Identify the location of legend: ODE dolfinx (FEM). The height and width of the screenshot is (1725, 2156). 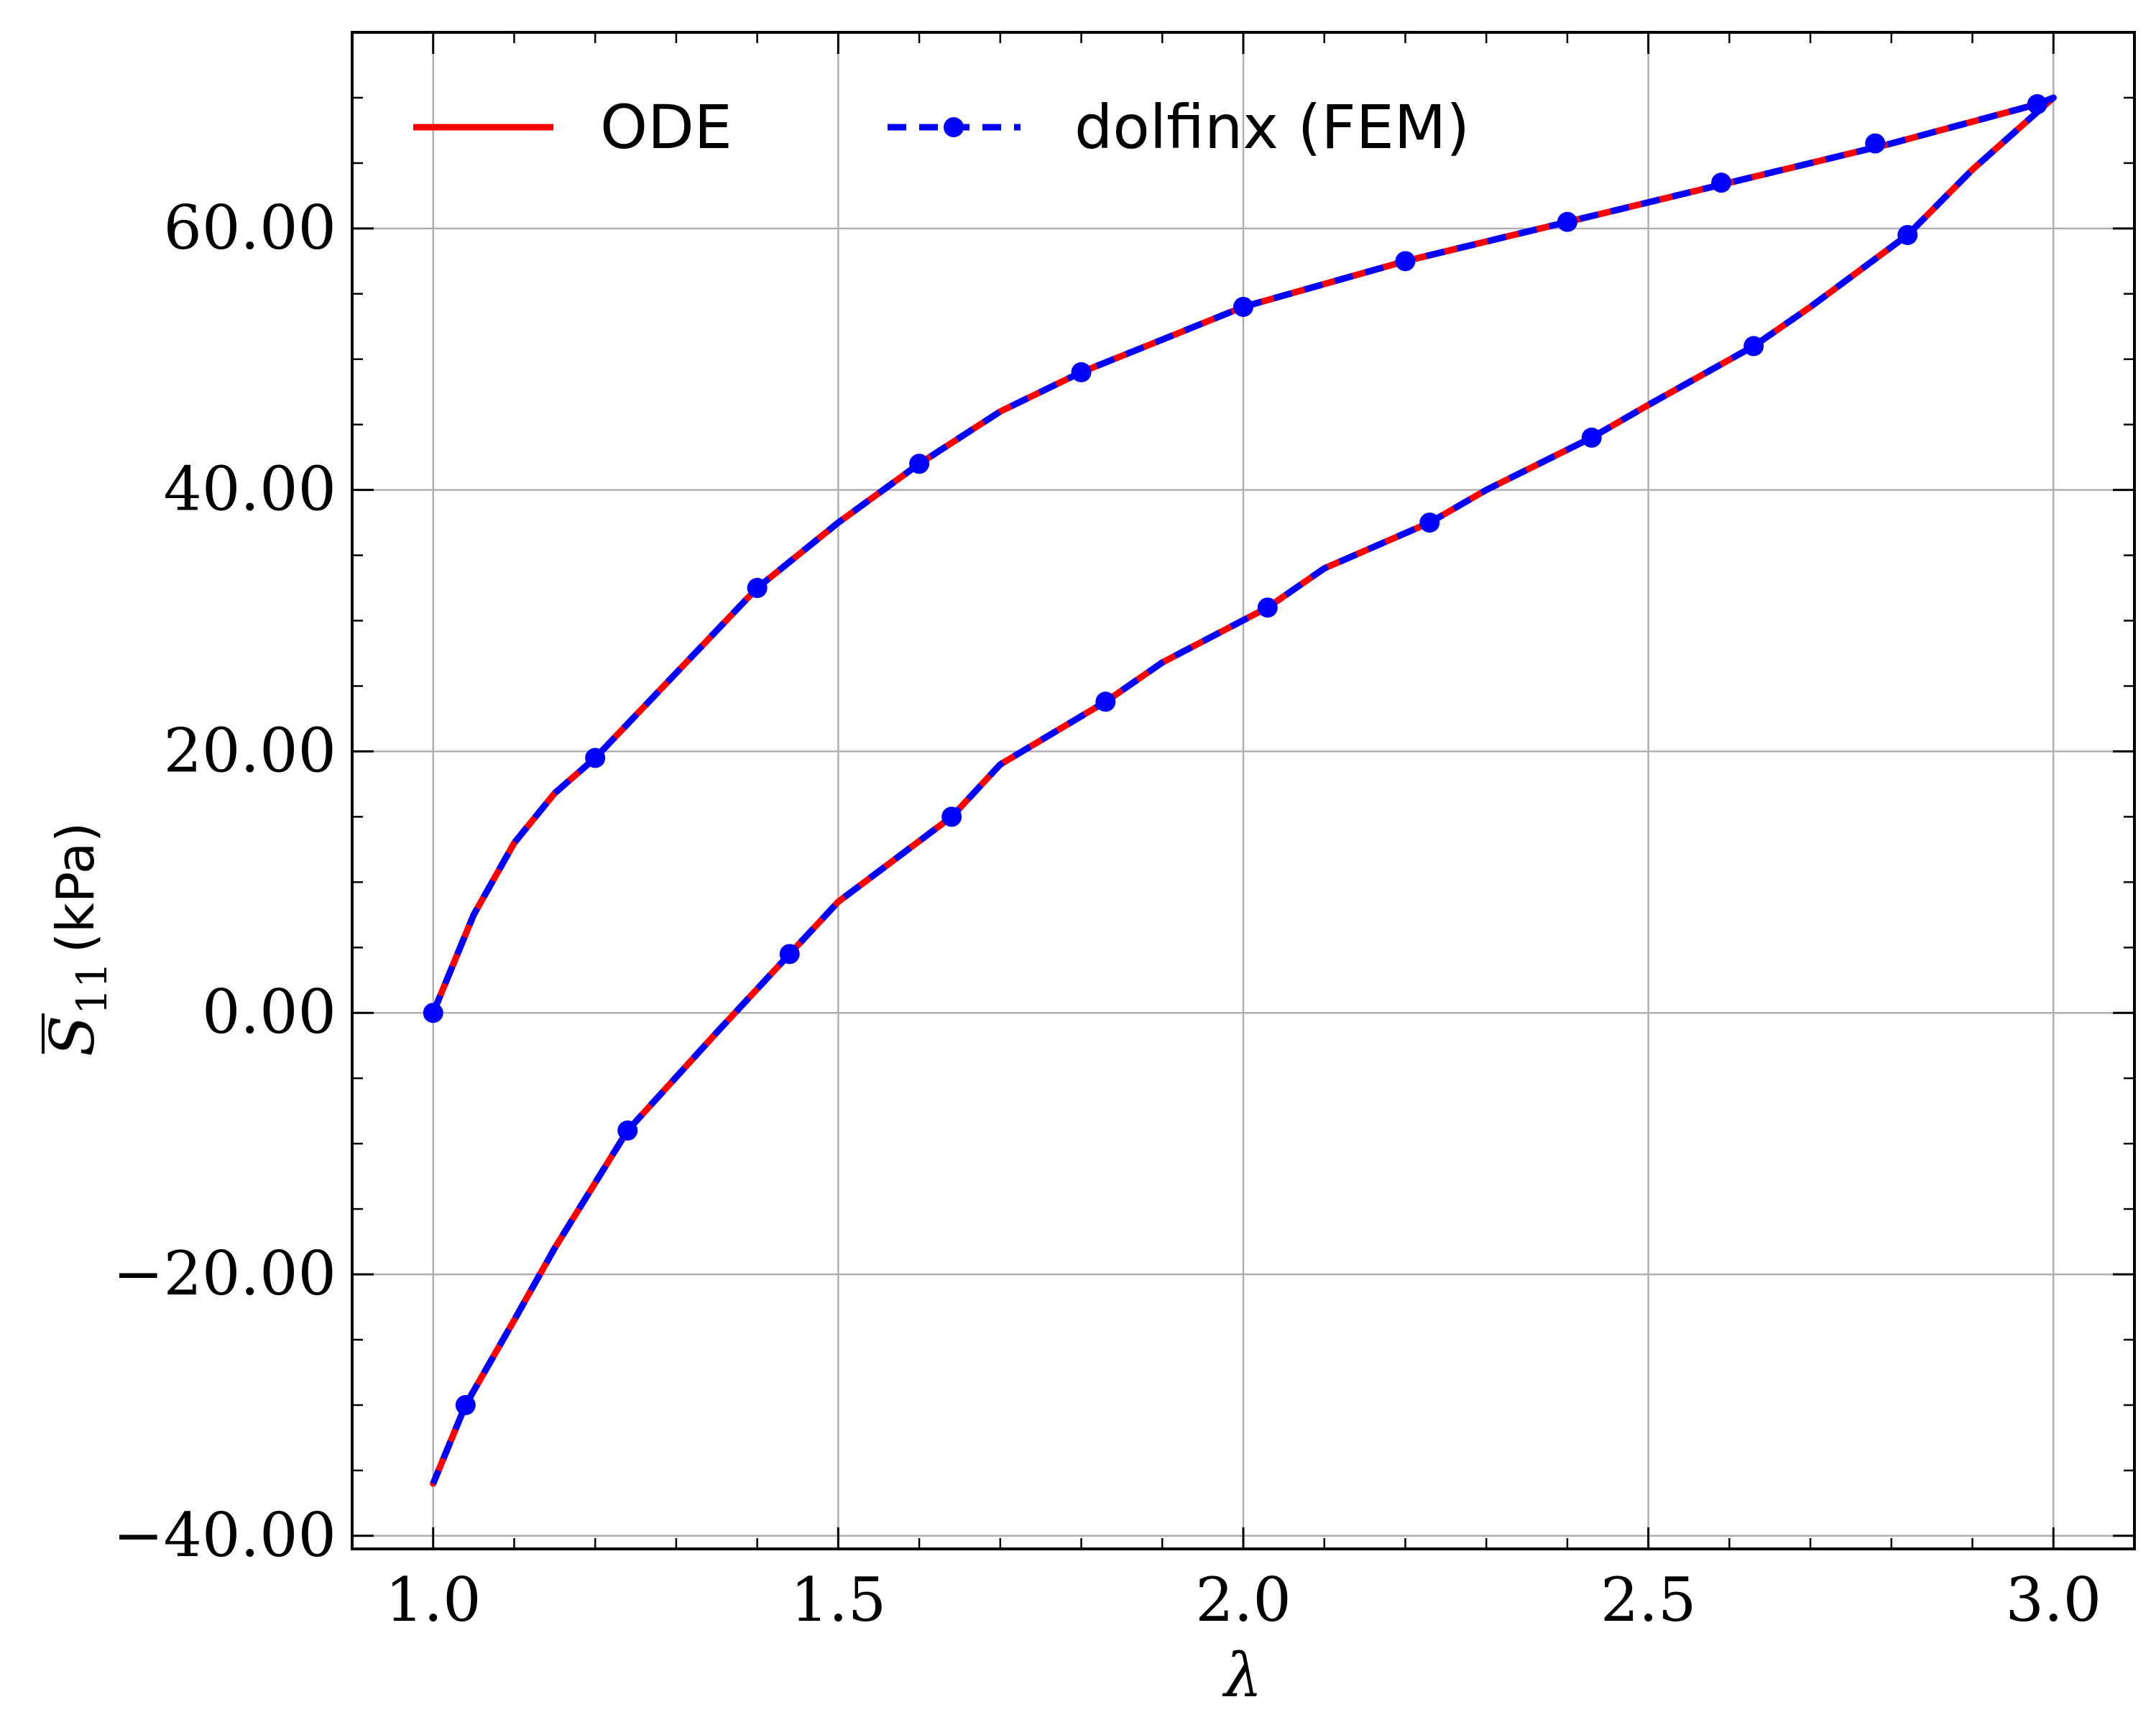
(941, 127).